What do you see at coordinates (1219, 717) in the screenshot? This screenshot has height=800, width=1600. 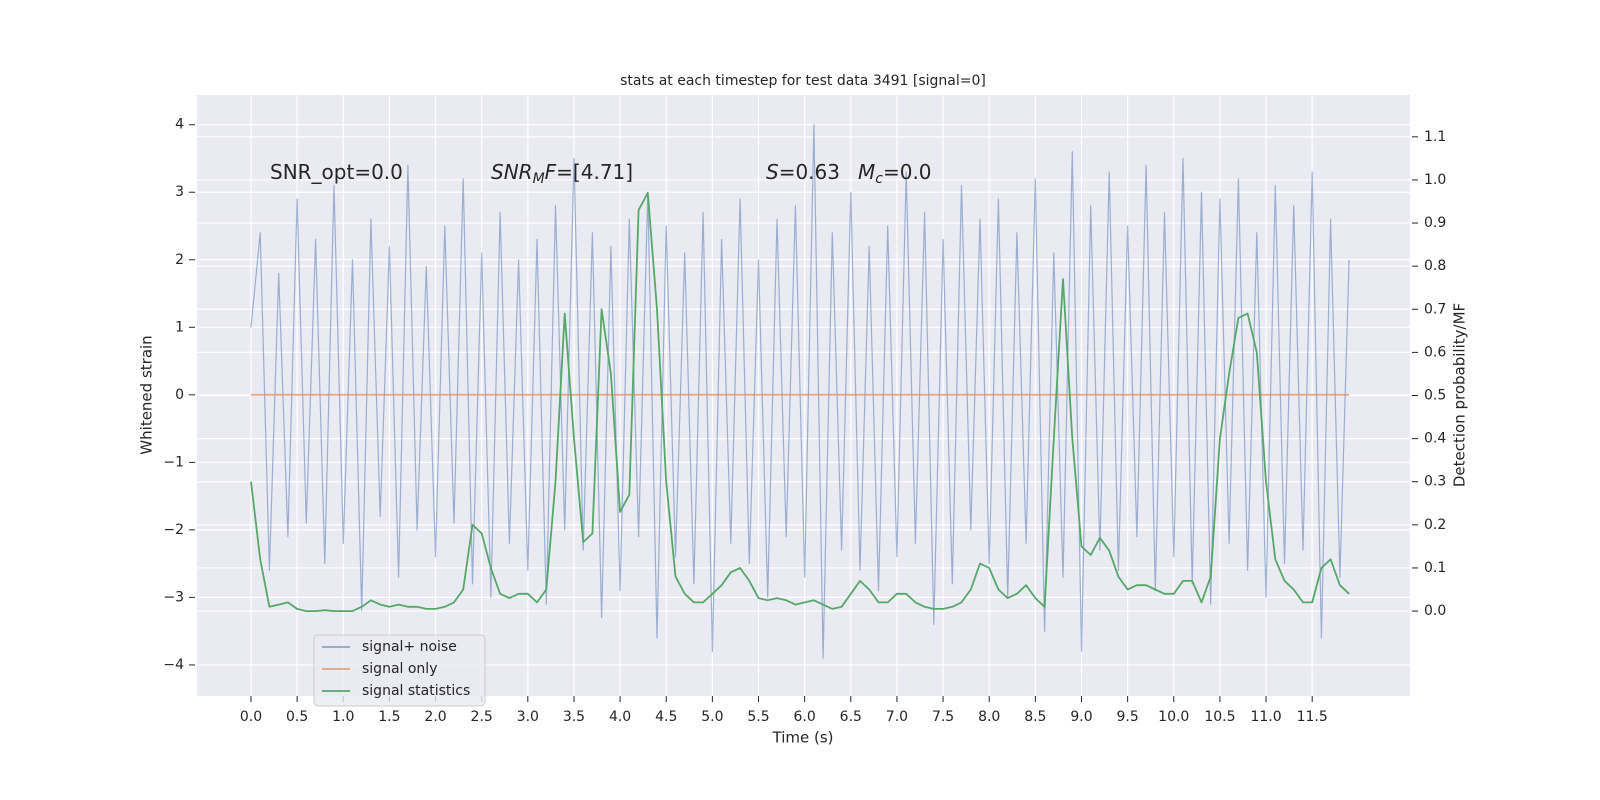 I see `x-tick-label: 10.5` at bounding box center [1219, 717].